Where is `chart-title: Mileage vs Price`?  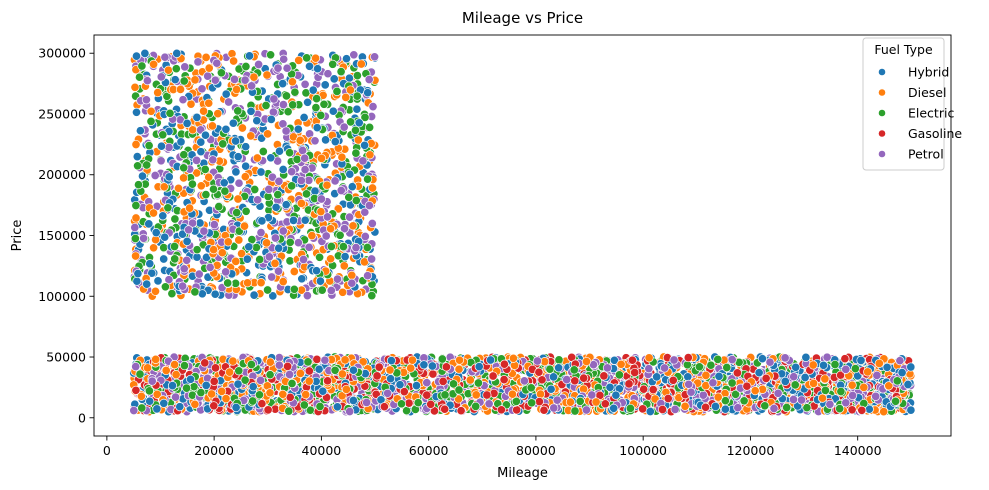
chart-title: Mileage vs Price is located at coordinates (522, 18).